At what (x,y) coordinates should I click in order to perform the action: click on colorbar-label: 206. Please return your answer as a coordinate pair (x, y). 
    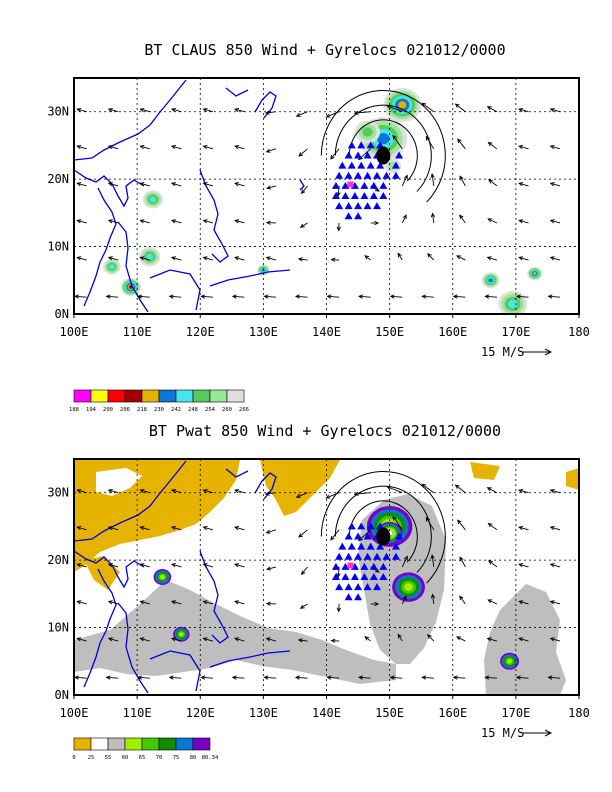
    Looking at the image, I should click on (125, 410).